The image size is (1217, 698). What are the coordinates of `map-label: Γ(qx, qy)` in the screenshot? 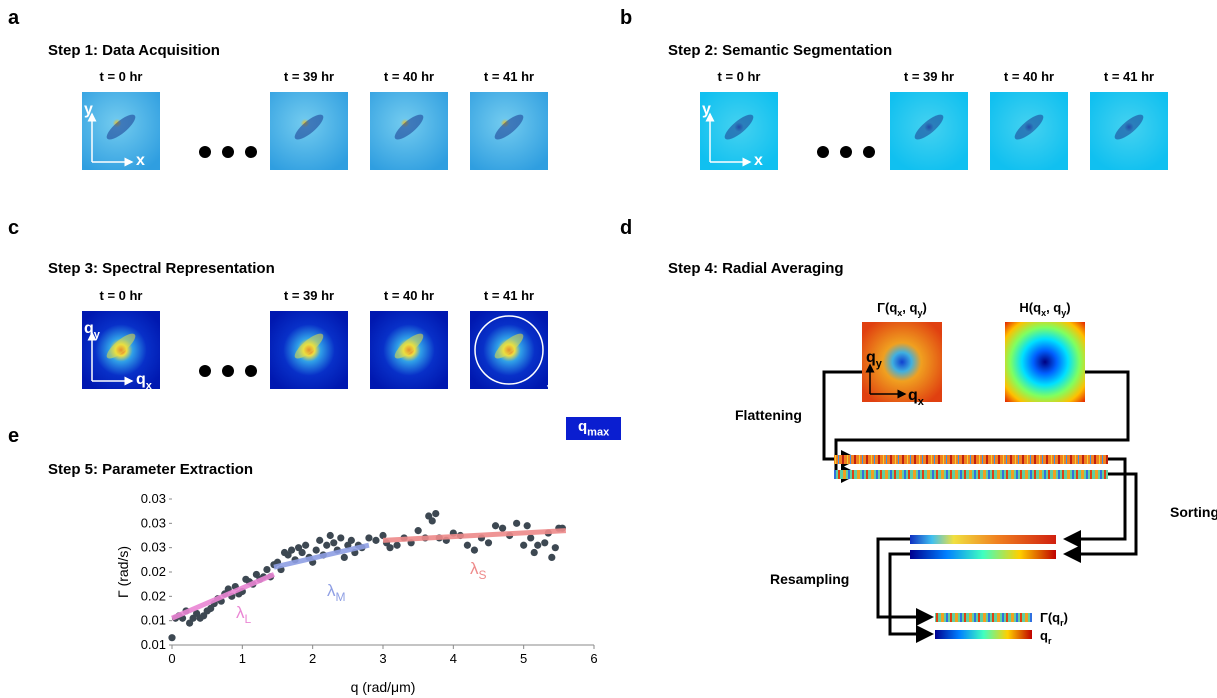 It's located at (902, 309).